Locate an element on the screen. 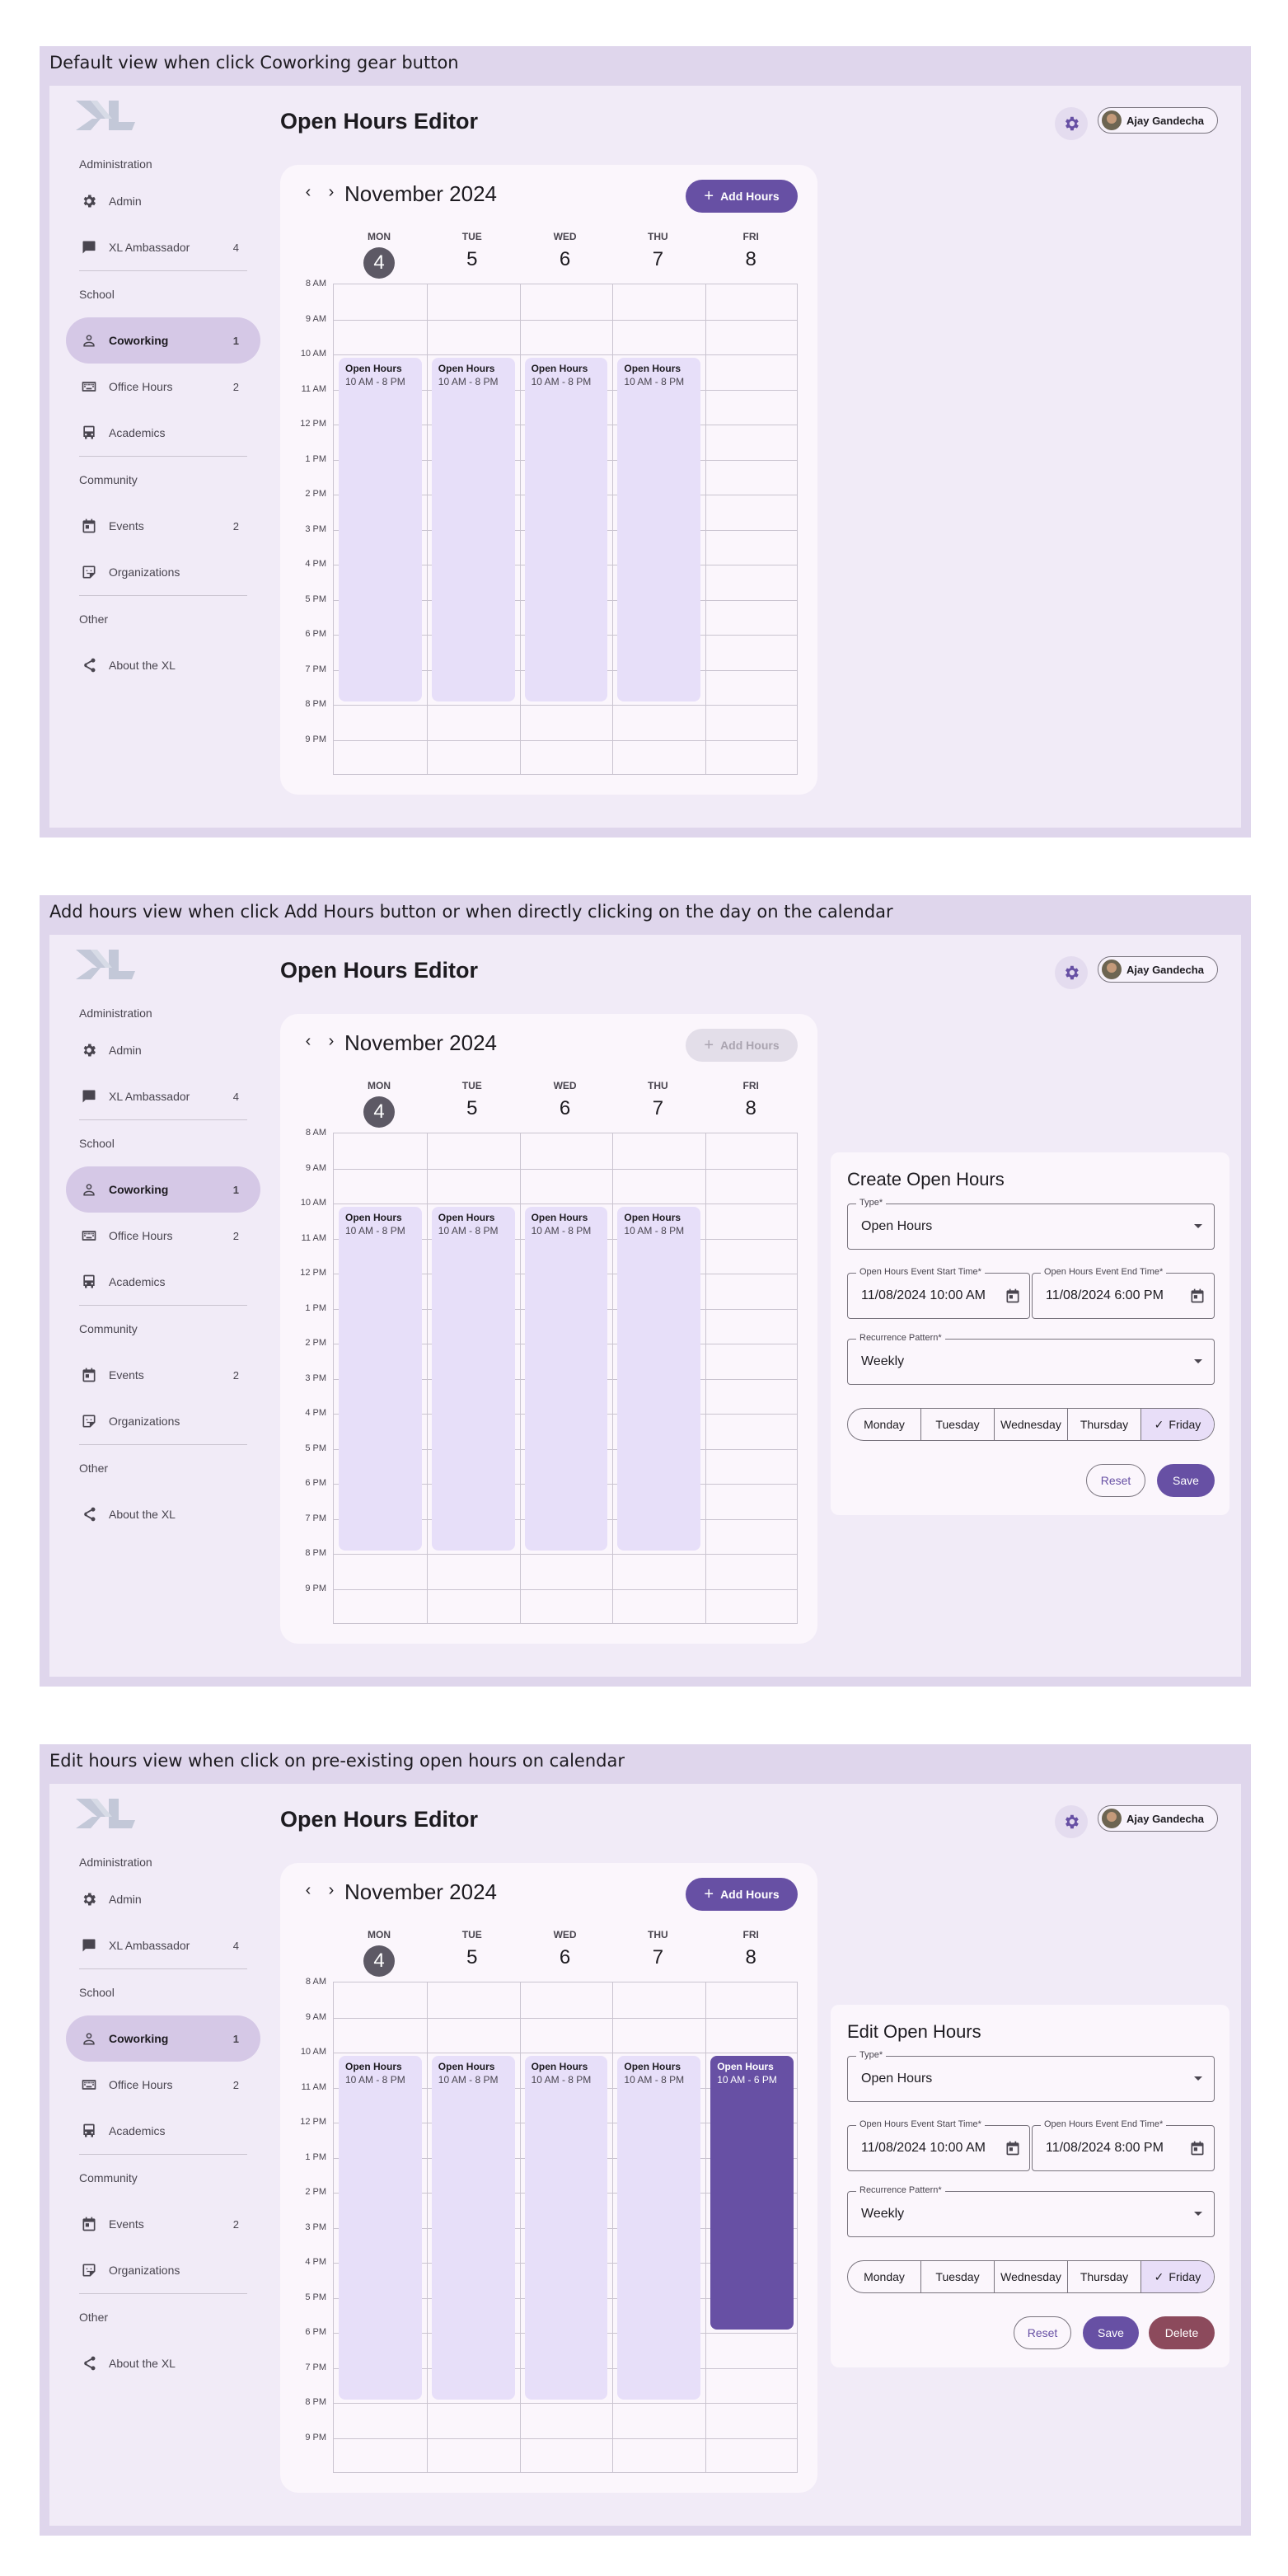 Image resolution: width=1288 pixels, height=2576 pixels. field-value: Open Hours is located at coordinates (897, 2079).